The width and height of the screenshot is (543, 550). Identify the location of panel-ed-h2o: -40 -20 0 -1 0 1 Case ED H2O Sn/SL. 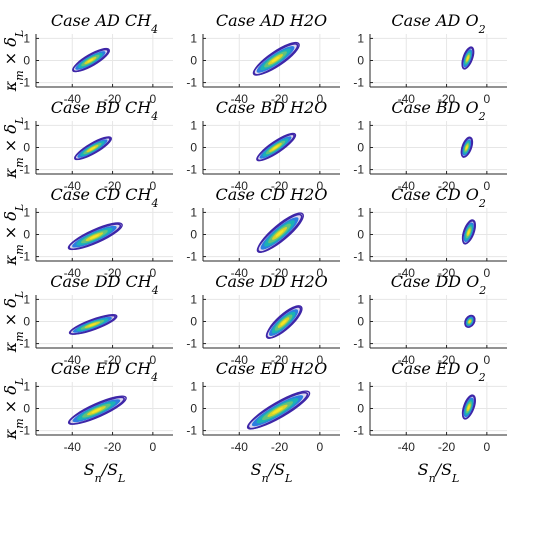
(263, 422).